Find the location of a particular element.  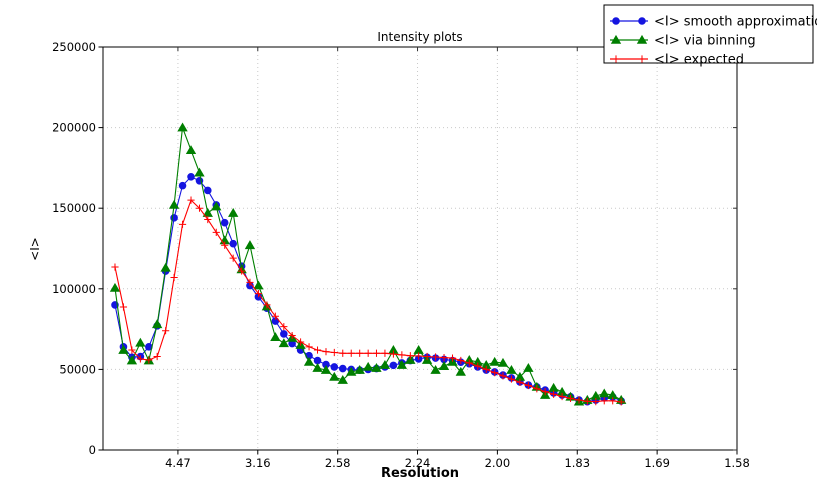

y-tick-label: 0 is located at coordinates (92, 450).